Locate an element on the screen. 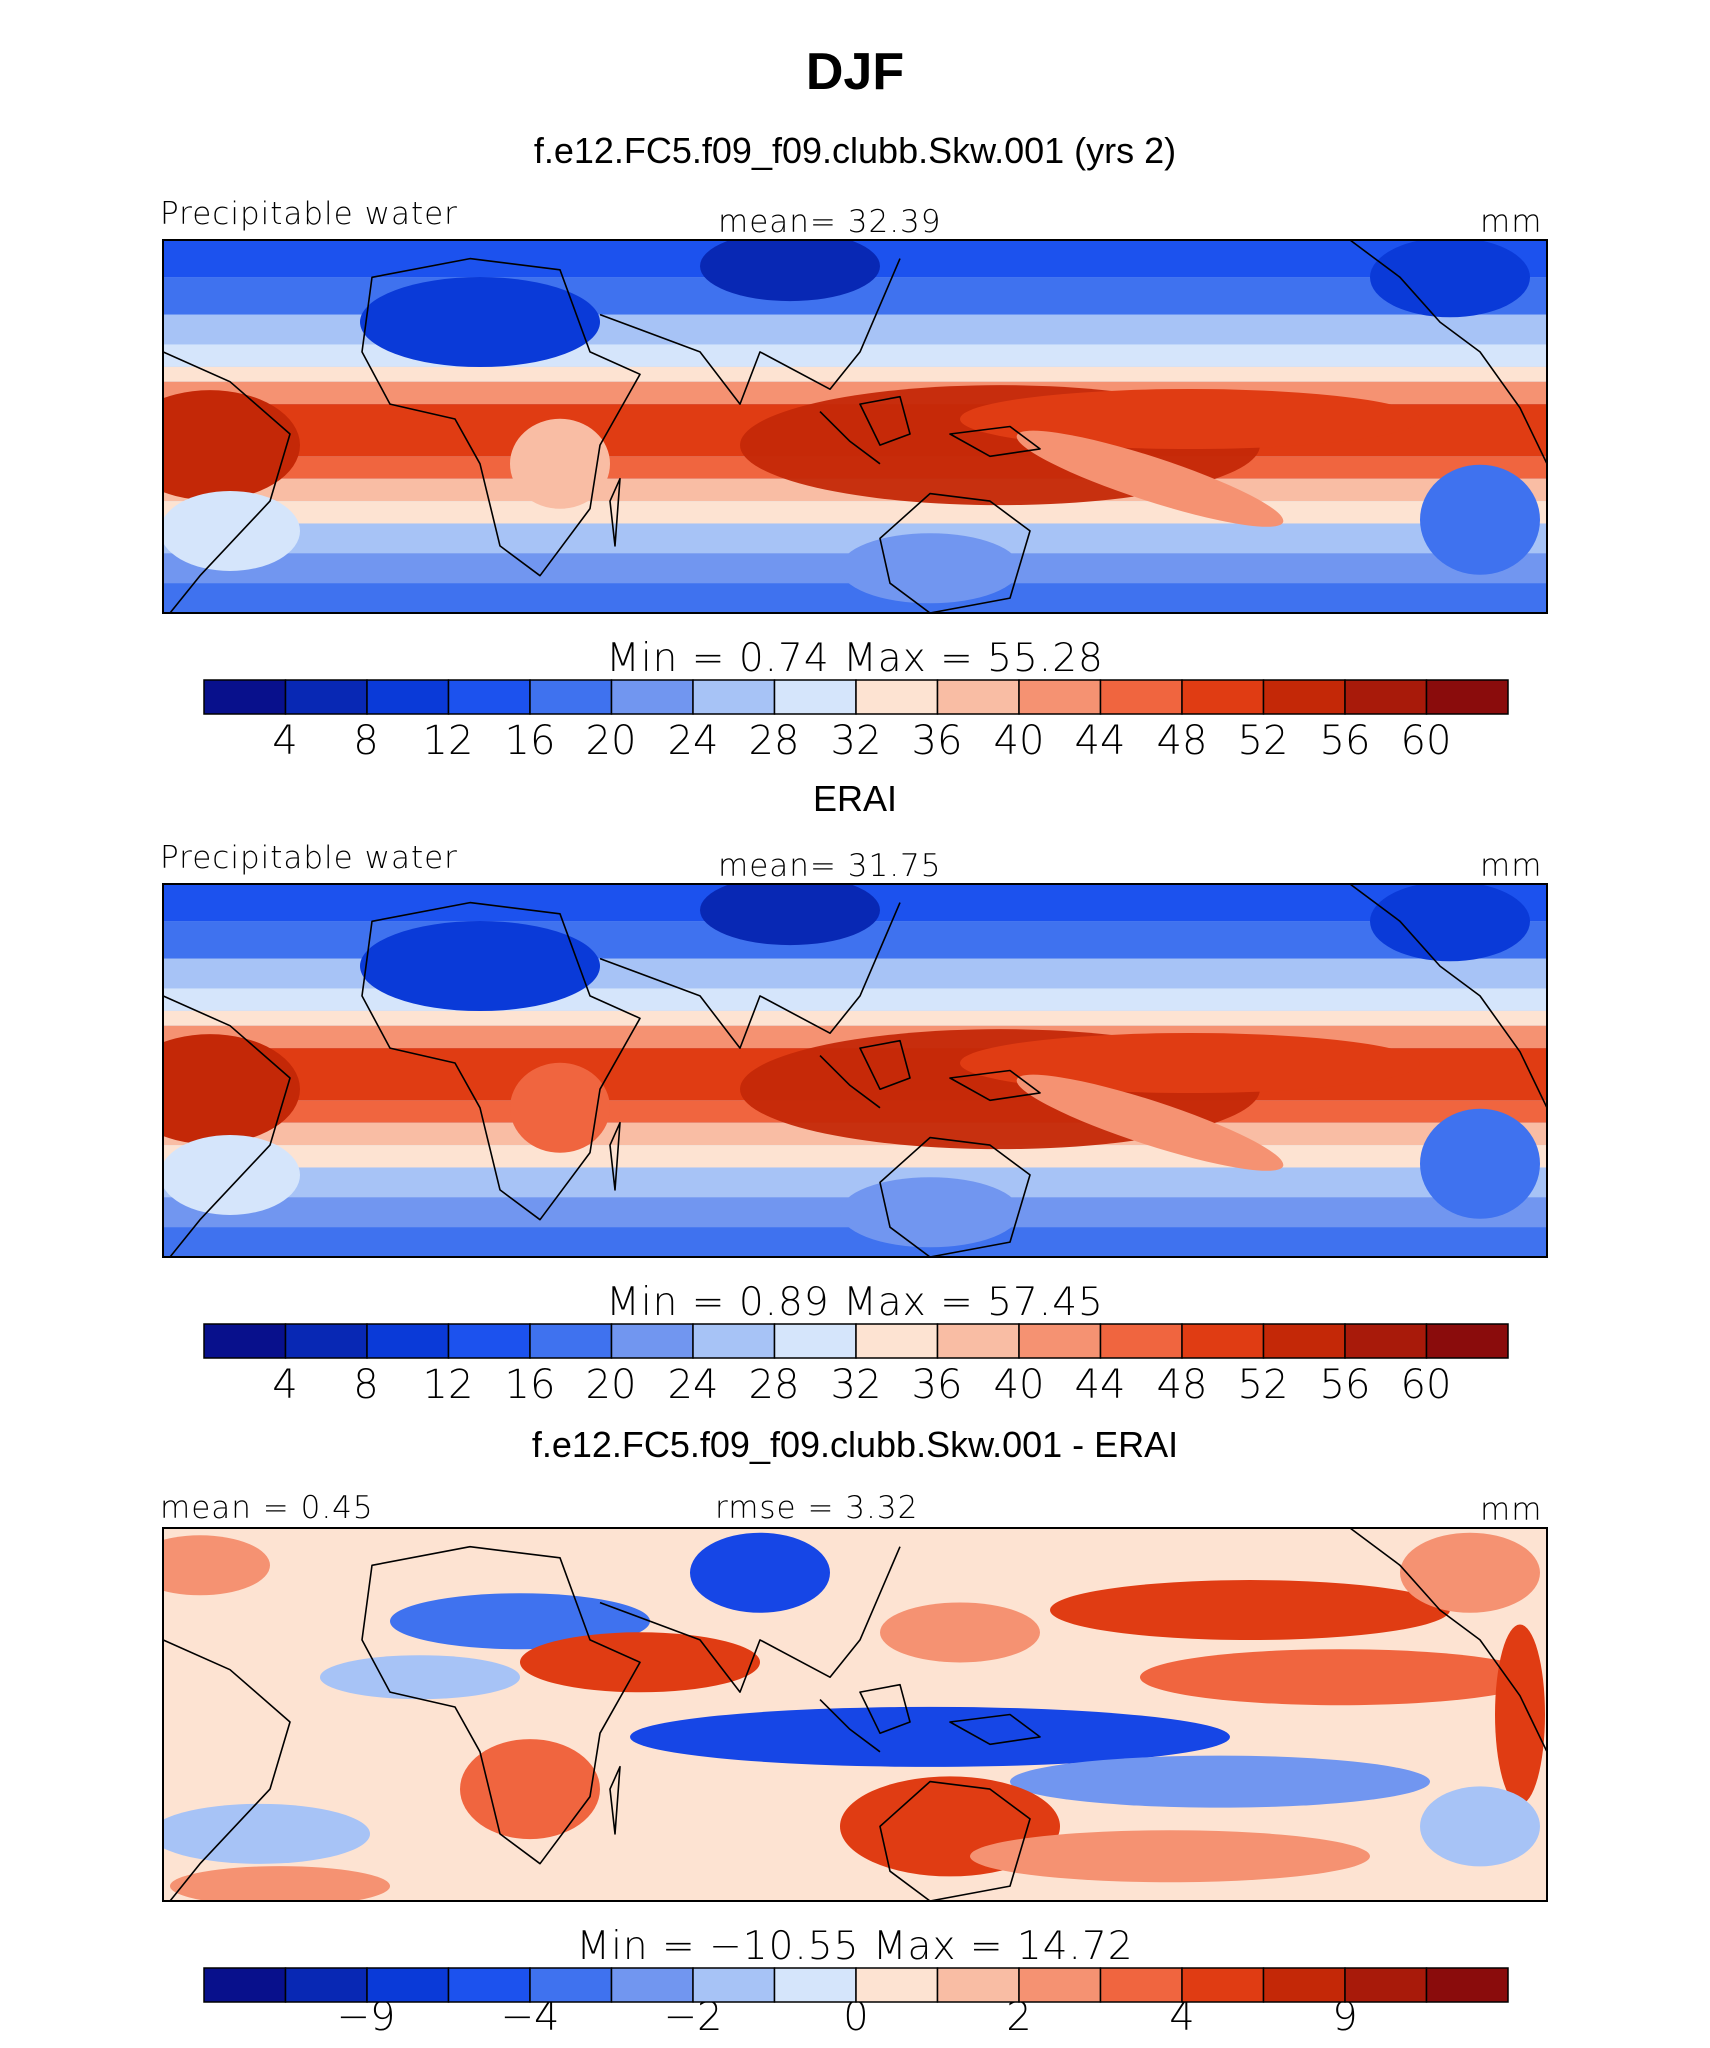 This screenshot has width=1710, height=2048. panel1-tick: 40 is located at coordinates (1019, 741).